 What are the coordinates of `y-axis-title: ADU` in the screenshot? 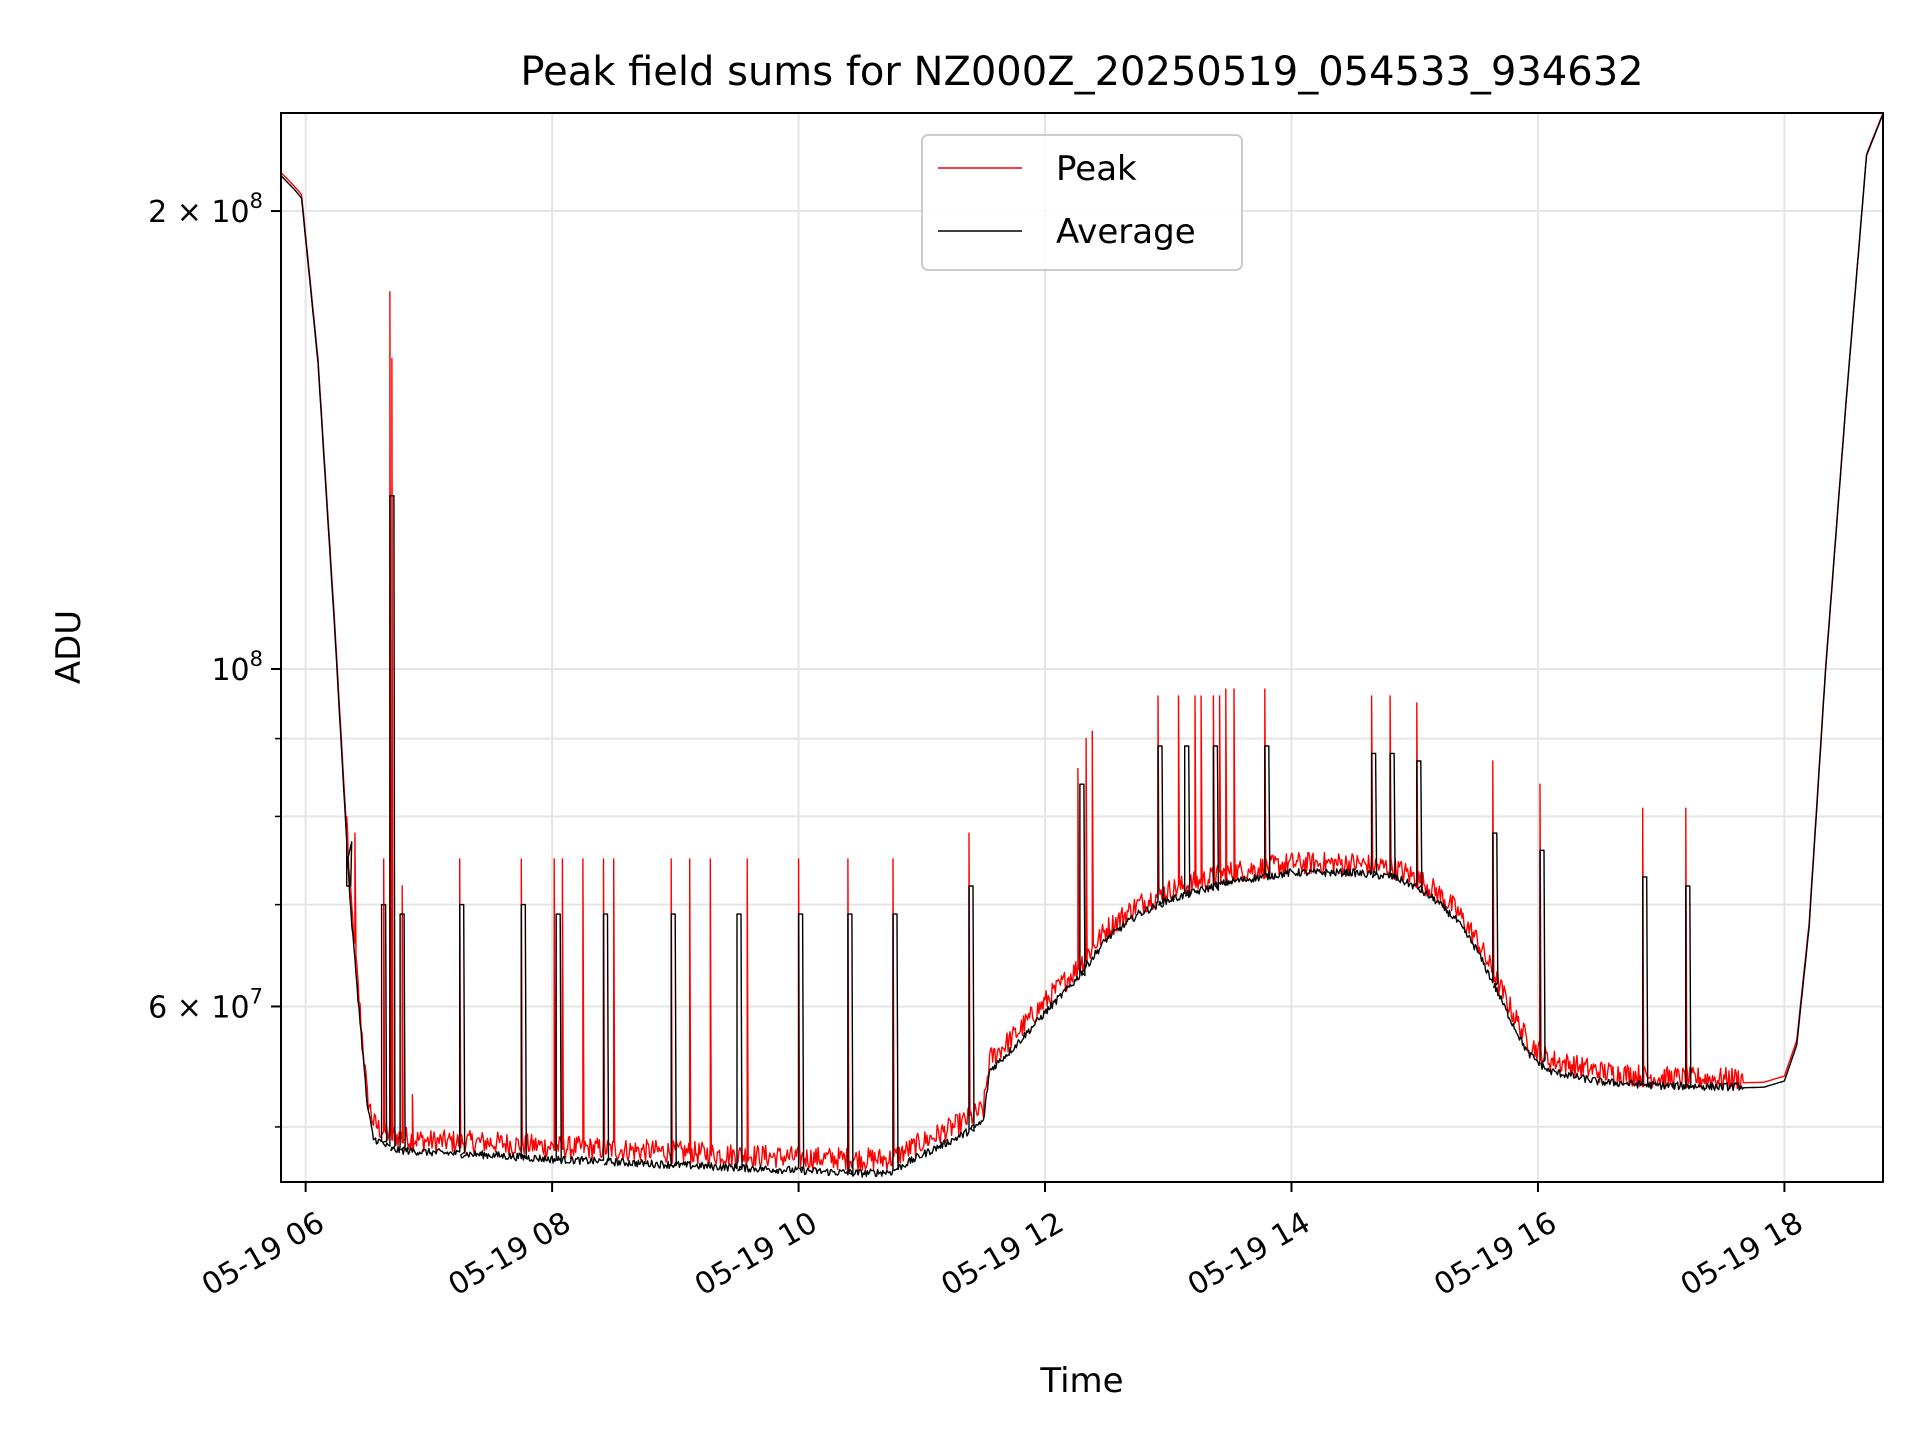 It's located at (69, 647).